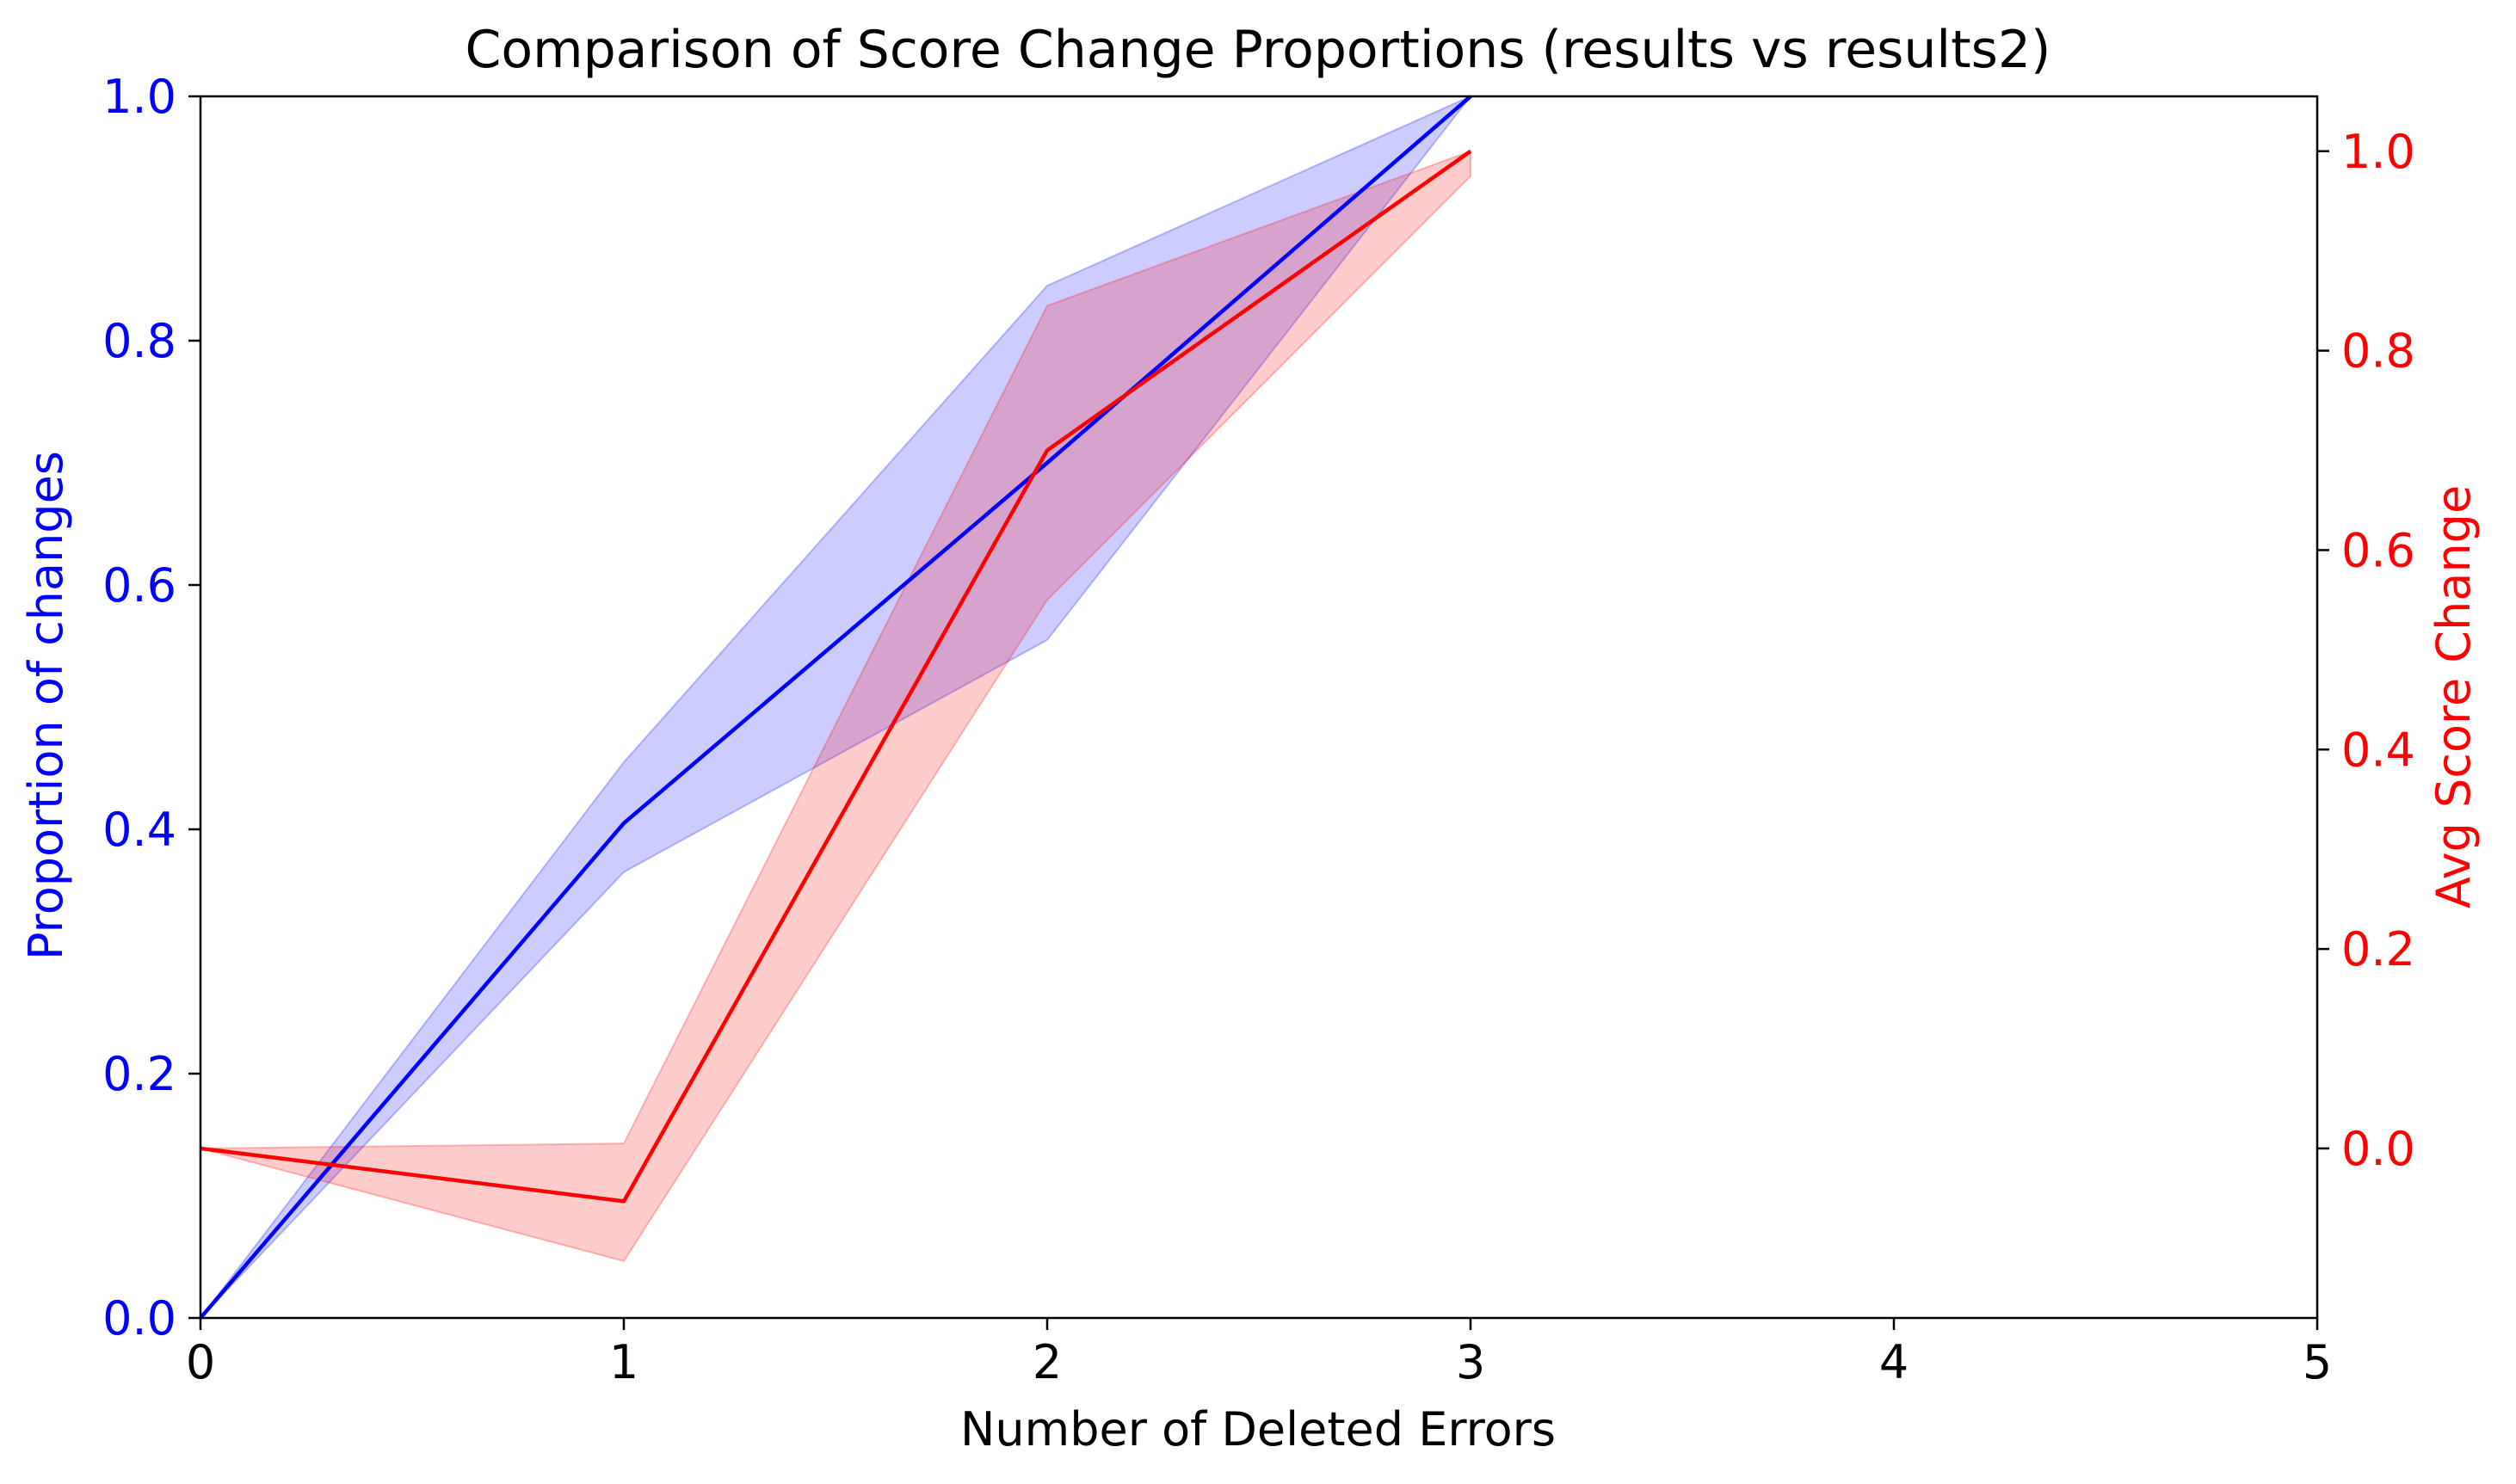 The image size is (2516, 1484). I want to click on y-left-tick-label-0: 0.0, so click(139, 1318).